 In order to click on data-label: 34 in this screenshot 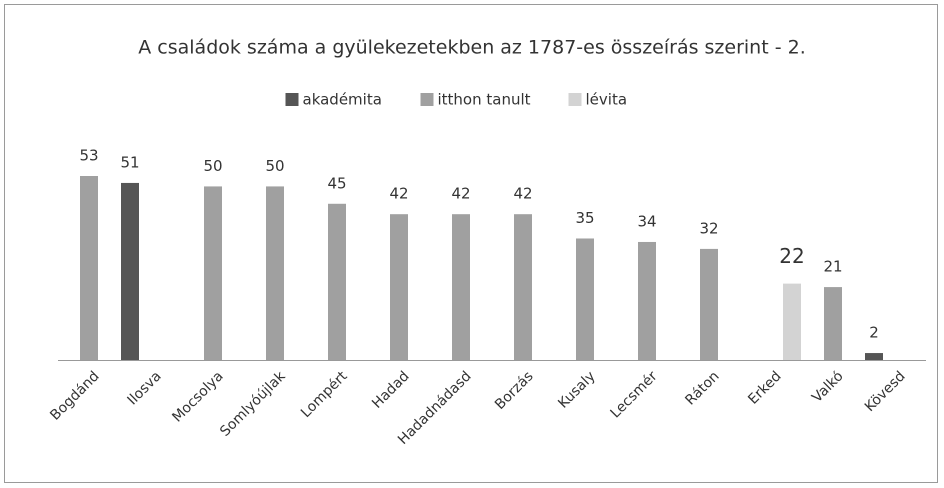, I will do `click(646, 221)`.